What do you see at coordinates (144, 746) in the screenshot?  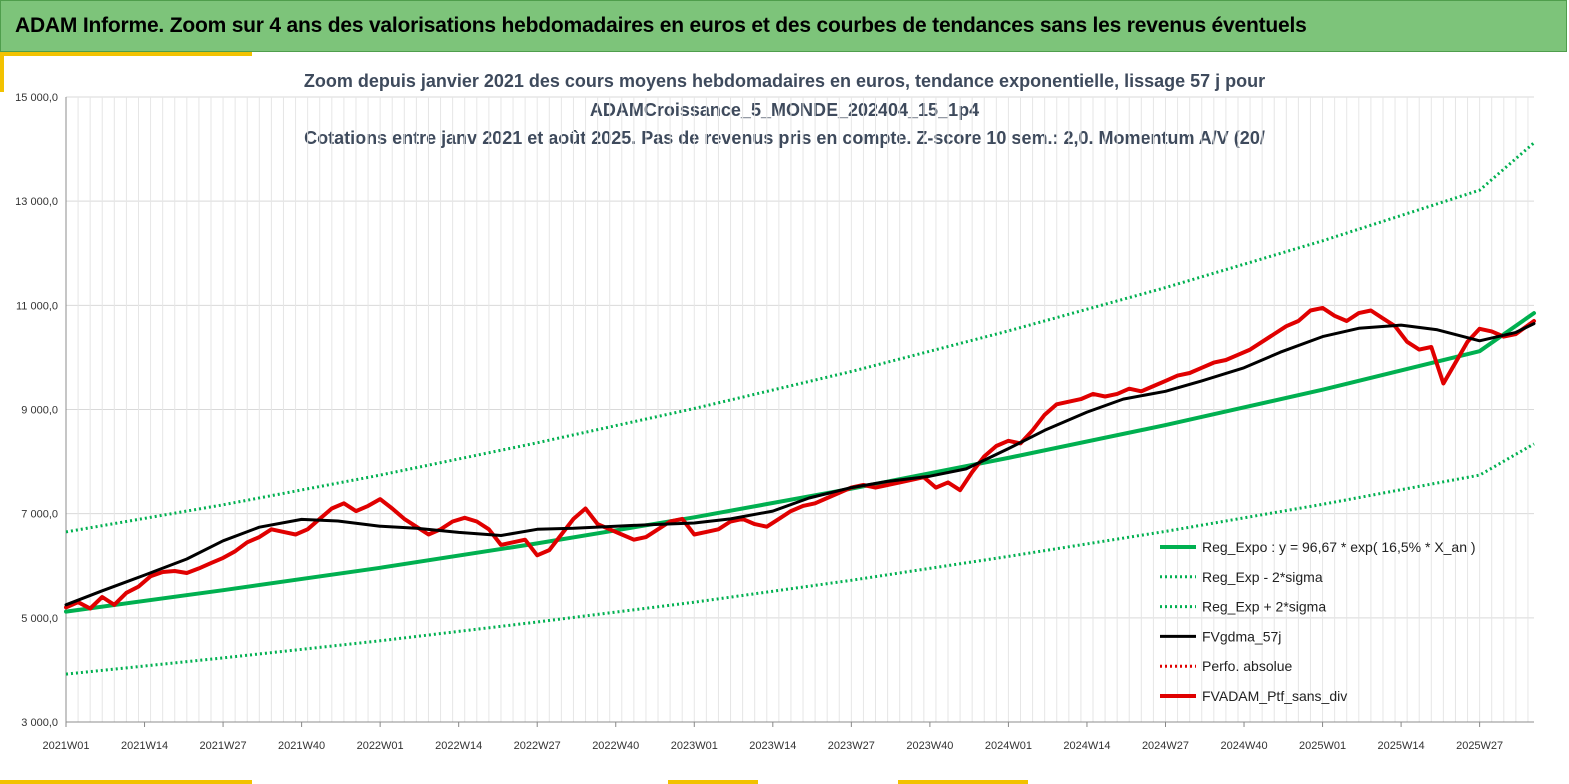 I see `x-tick-label: 2021W14` at bounding box center [144, 746].